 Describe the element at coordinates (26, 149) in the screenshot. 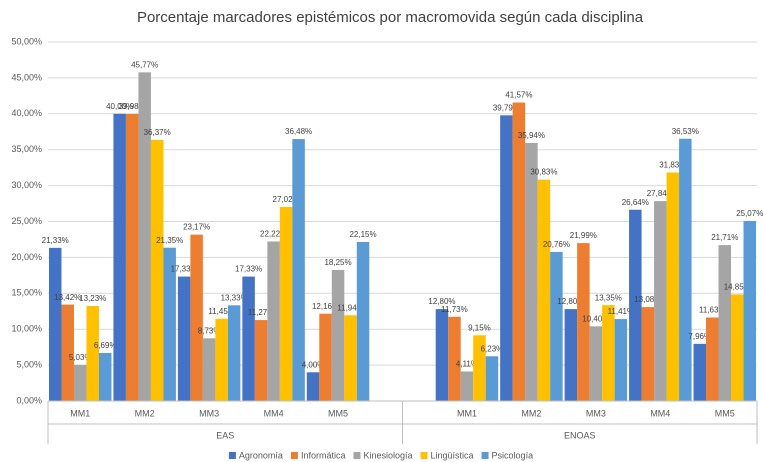

I see `y-tick-label: 35,00%` at that location.